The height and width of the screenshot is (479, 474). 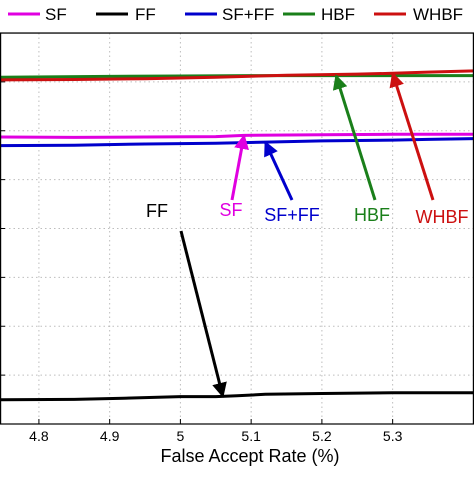 What do you see at coordinates (230, 210) in the screenshot?
I see `annotation-label: SF` at bounding box center [230, 210].